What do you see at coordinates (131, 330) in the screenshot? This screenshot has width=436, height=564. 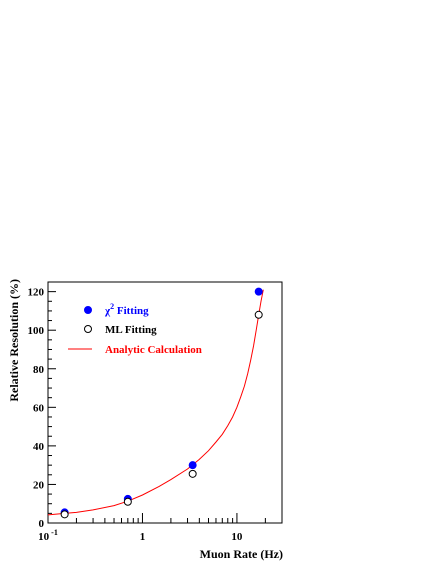 I see `legend-label: ML Fitting` at bounding box center [131, 330].